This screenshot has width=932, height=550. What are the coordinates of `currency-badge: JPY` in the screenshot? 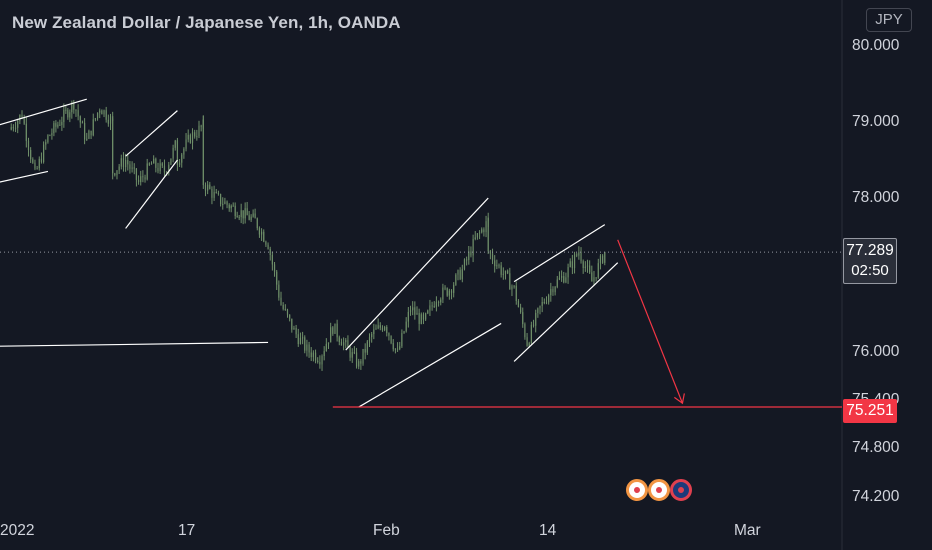 It's located at (889, 20).